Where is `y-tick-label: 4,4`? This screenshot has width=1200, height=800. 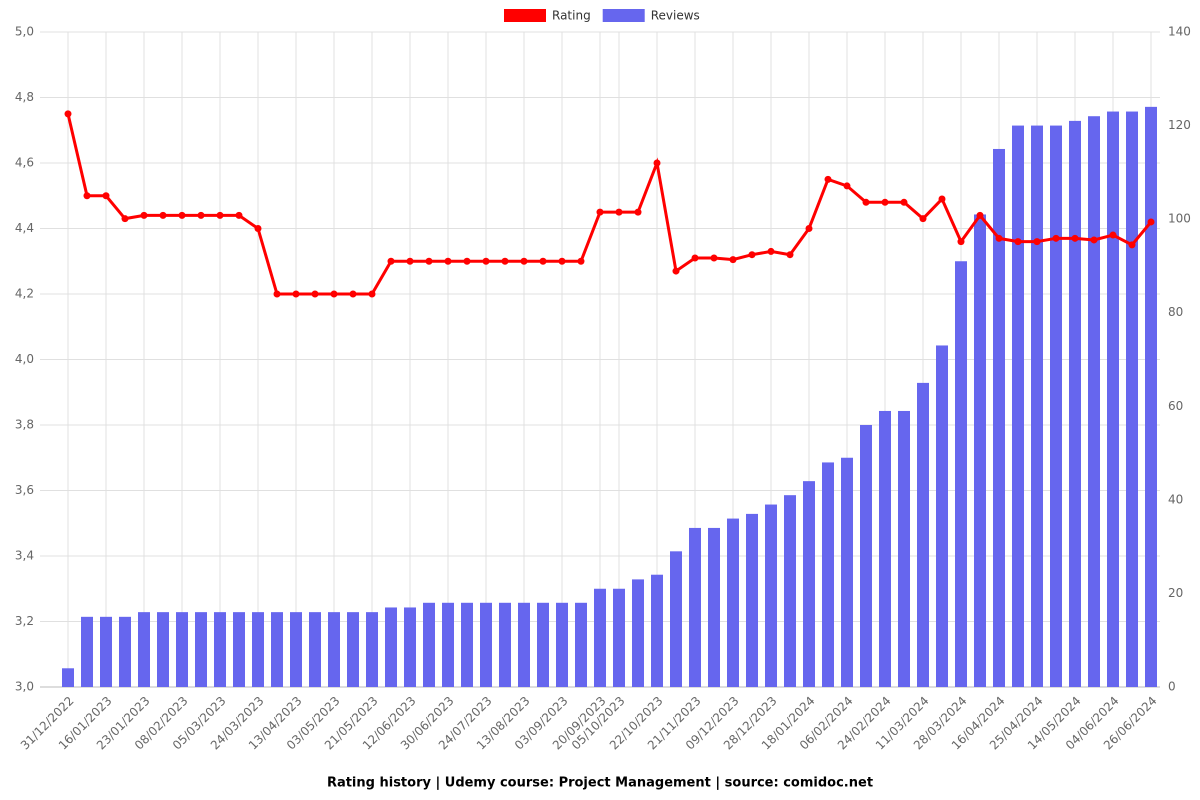
y-tick-label: 4,4 is located at coordinates (24, 228).